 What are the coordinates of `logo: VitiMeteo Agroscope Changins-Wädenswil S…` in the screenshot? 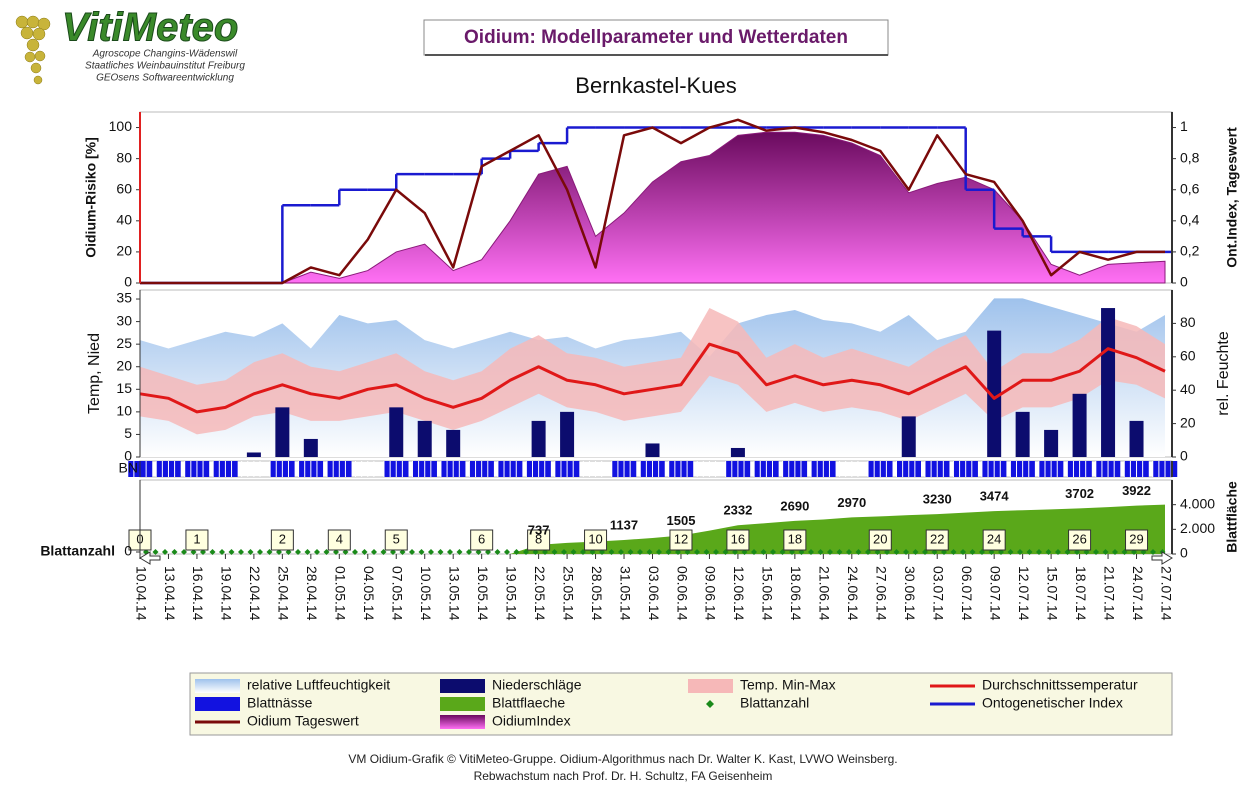 It's located at (130, 45).